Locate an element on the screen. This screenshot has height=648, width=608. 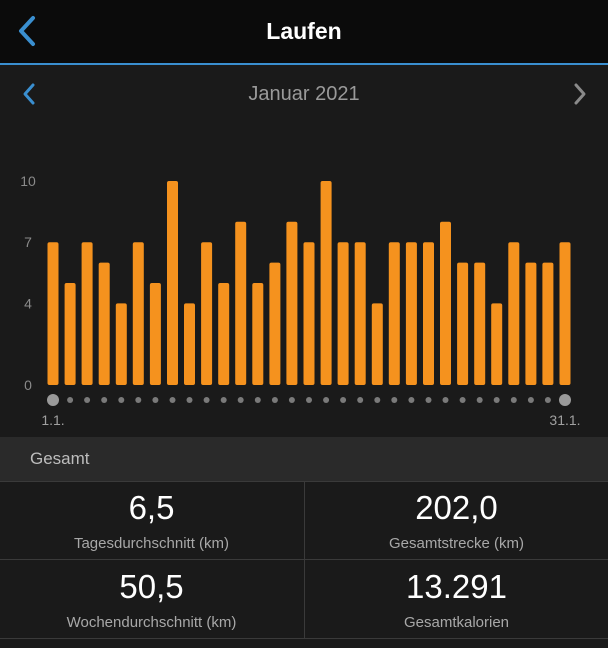
period-selector: Januar 2021 is located at coordinates (304, 94).